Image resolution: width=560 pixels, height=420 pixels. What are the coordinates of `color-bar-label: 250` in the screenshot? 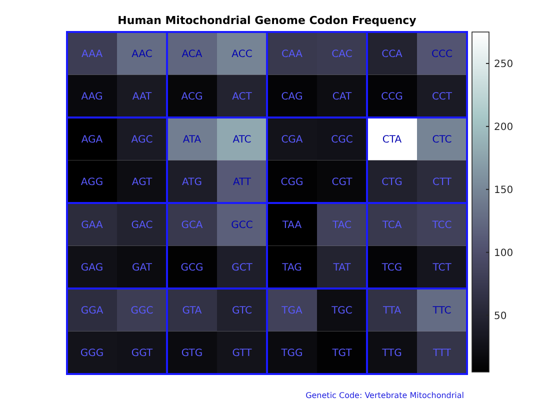 It's located at (504, 64).